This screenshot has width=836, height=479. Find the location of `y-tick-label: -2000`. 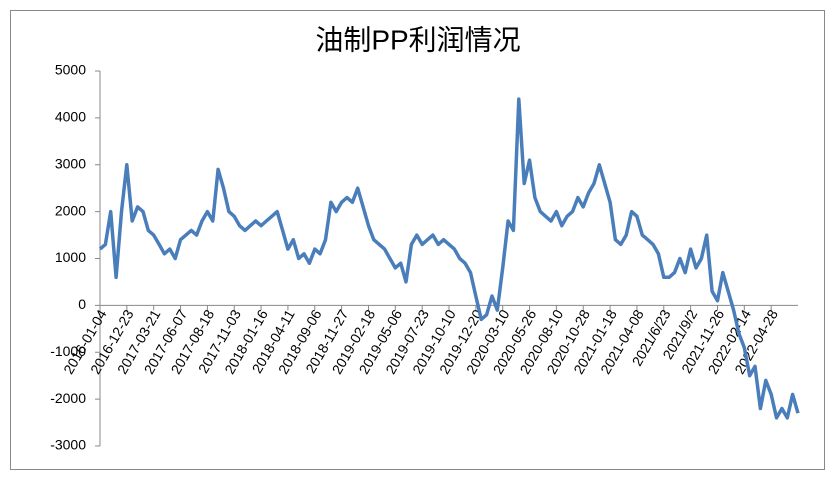

y-tick-label: -2000 is located at coordinates (68, 398).